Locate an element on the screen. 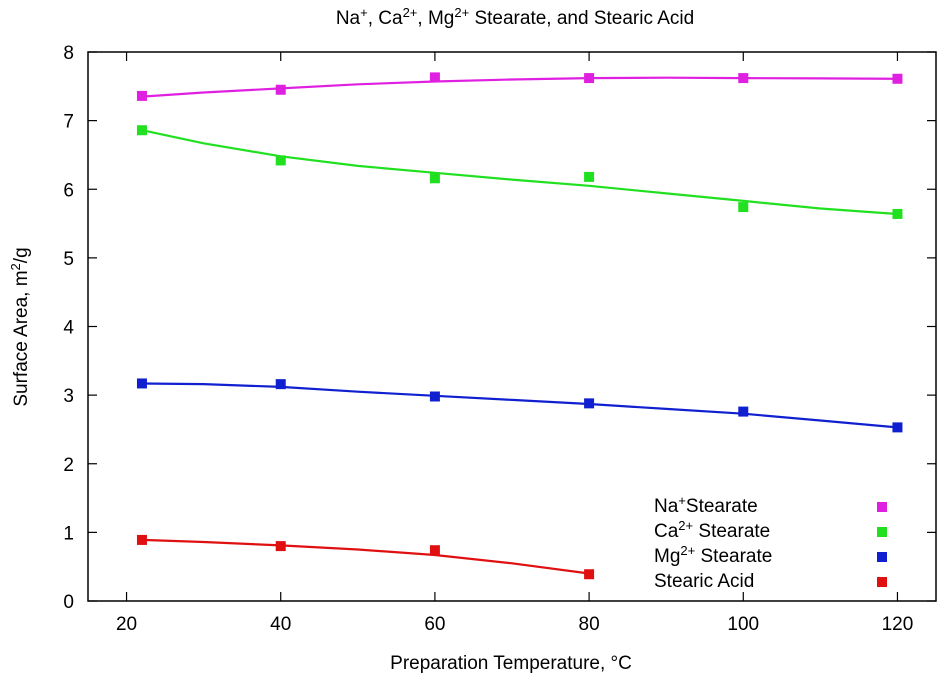  x-tick-label: 20 is located at coordinates (126, 624).